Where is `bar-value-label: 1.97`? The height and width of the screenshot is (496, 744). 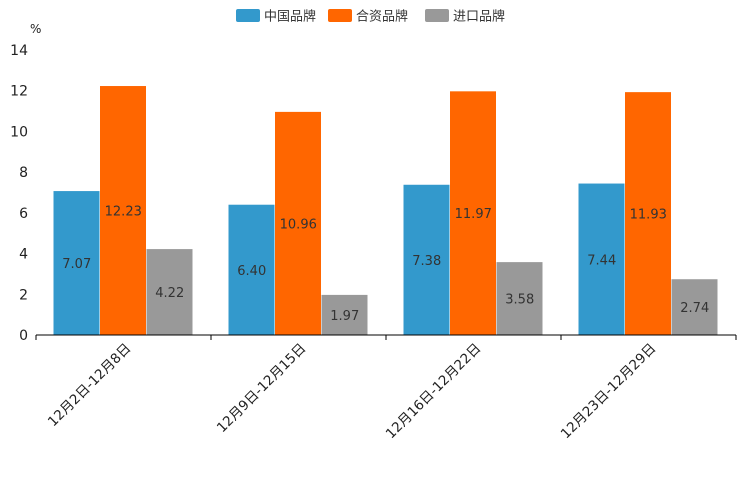
bar-value-label: 1.97 is located at coordinates (344, 316).